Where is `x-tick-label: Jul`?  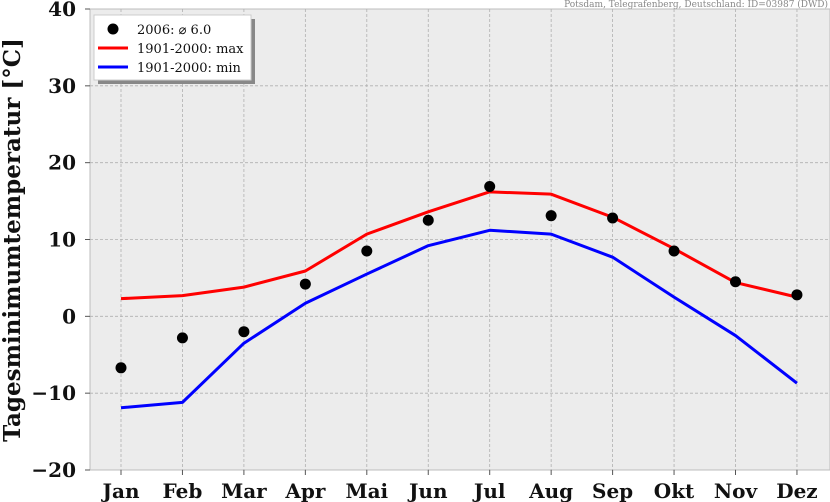
x-tick-label: Jul is located at coordinates (489, 490).